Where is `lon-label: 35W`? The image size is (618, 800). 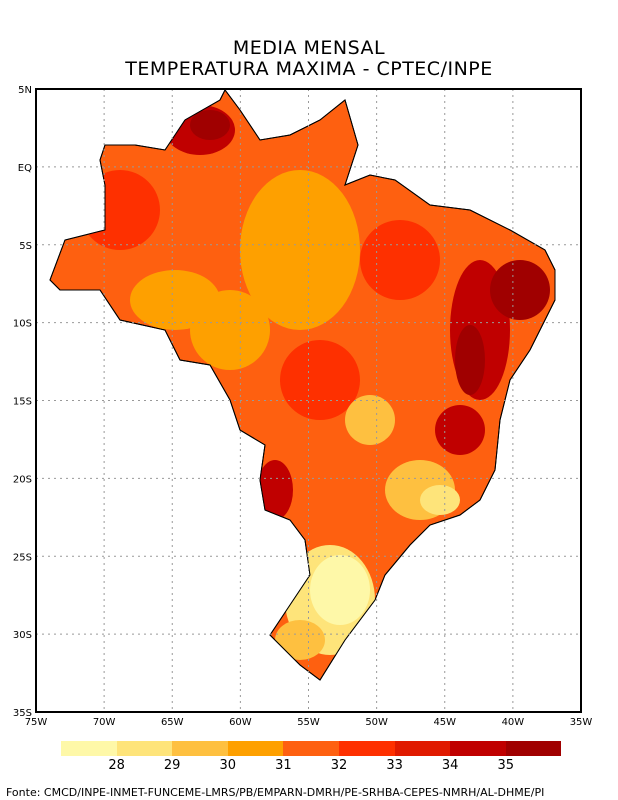
lon-label: 35W is located at coordinates (581, 722).